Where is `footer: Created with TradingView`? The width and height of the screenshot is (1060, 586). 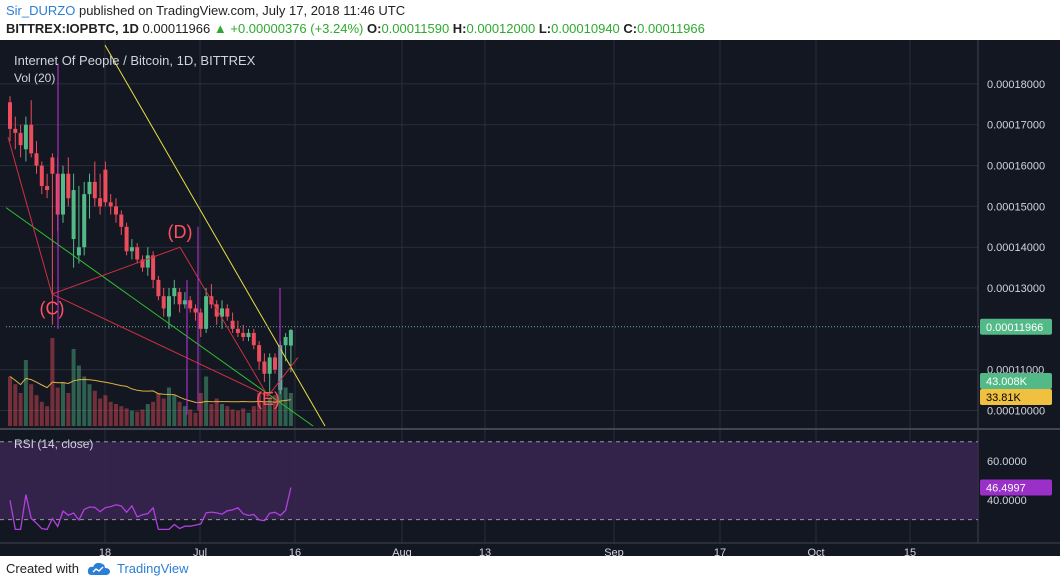 footer: Created with TradingView is located at coordinates (97, 568).